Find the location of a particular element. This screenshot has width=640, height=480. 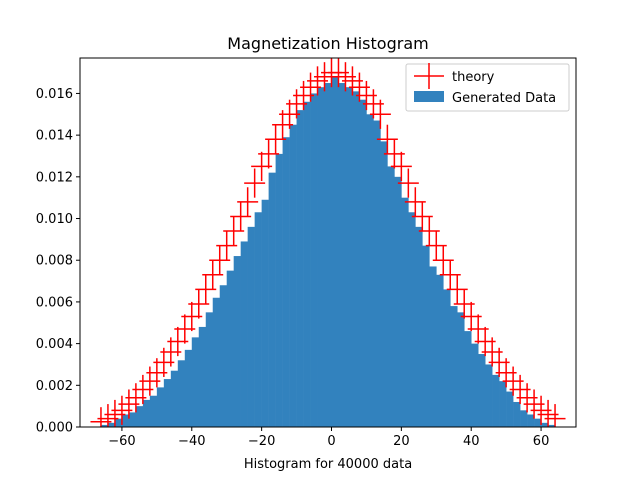

x-axis: −60 −40 −20 0 20 40 60 is located at coordinates (328, 438).